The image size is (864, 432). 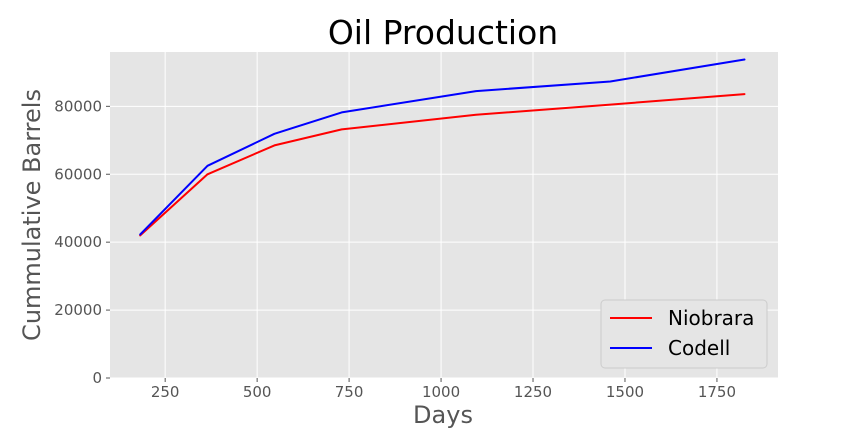 I want to click on x-tick-label: 1000, so click(x=441, y=392).